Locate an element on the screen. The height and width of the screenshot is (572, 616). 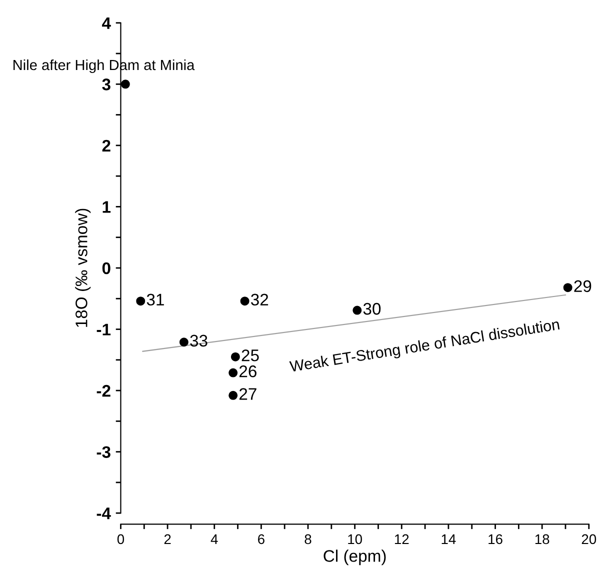
annotation: Weak ET-Strong role of NaCl dissolution is located at coordinates (424, 347).